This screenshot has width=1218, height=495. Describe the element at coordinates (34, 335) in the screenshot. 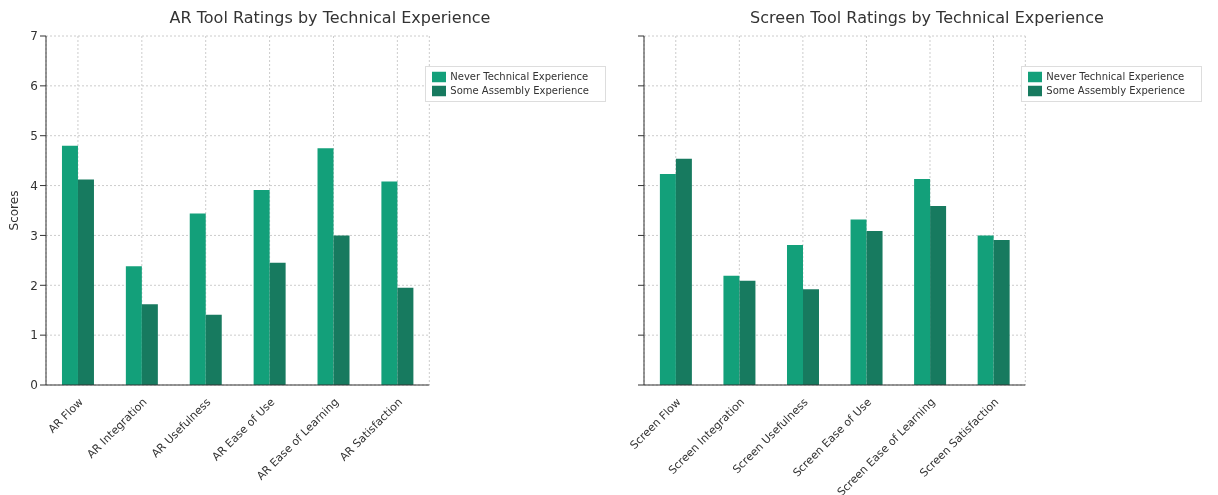

I see `y-tick-label: 1` at that location.